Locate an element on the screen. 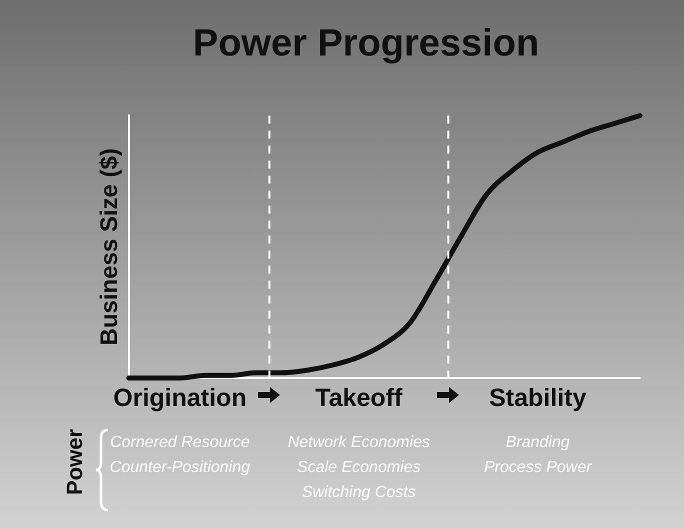 This screenshot has width=684, height=529. x-tick-label: Stability is located at coordinates (537, 398).